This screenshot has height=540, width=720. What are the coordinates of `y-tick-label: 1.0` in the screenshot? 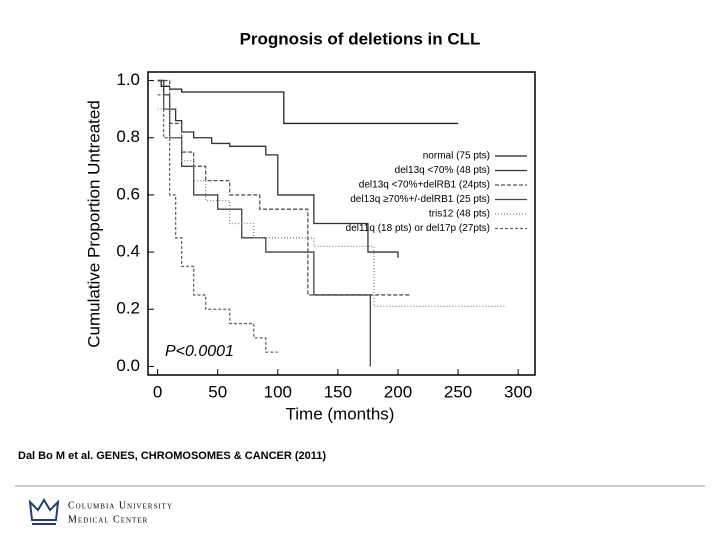 It's located at (128, 79).